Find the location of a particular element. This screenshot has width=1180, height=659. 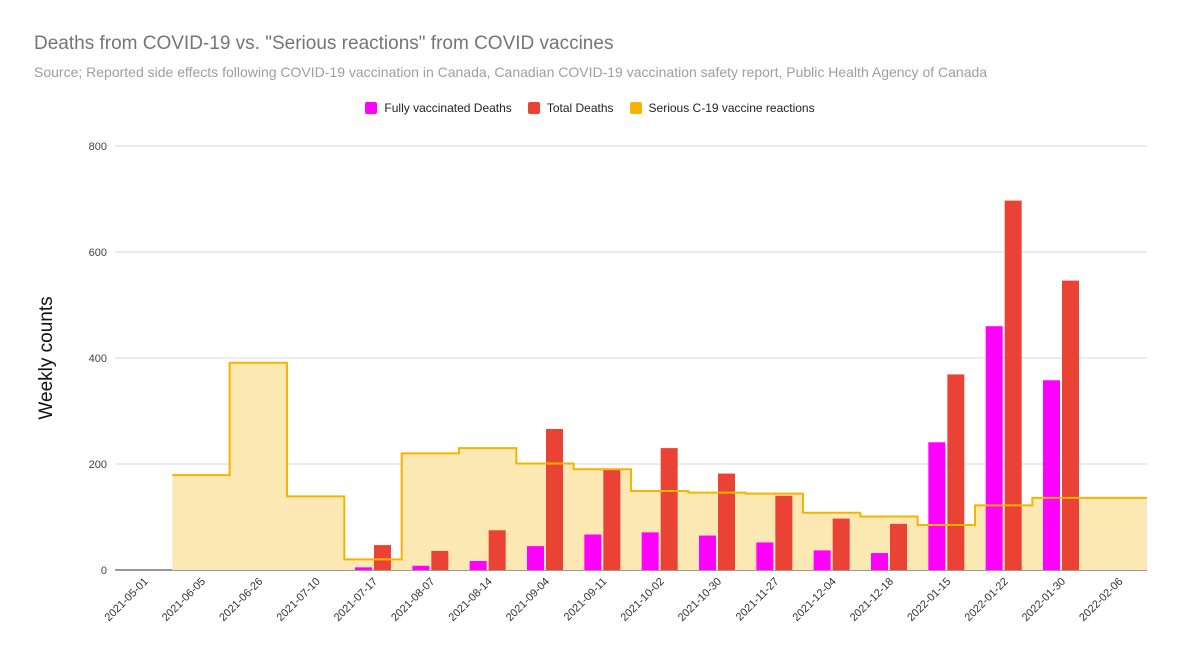

x-tick-label: 2021-11-27 is located at coordinates (758, 600).